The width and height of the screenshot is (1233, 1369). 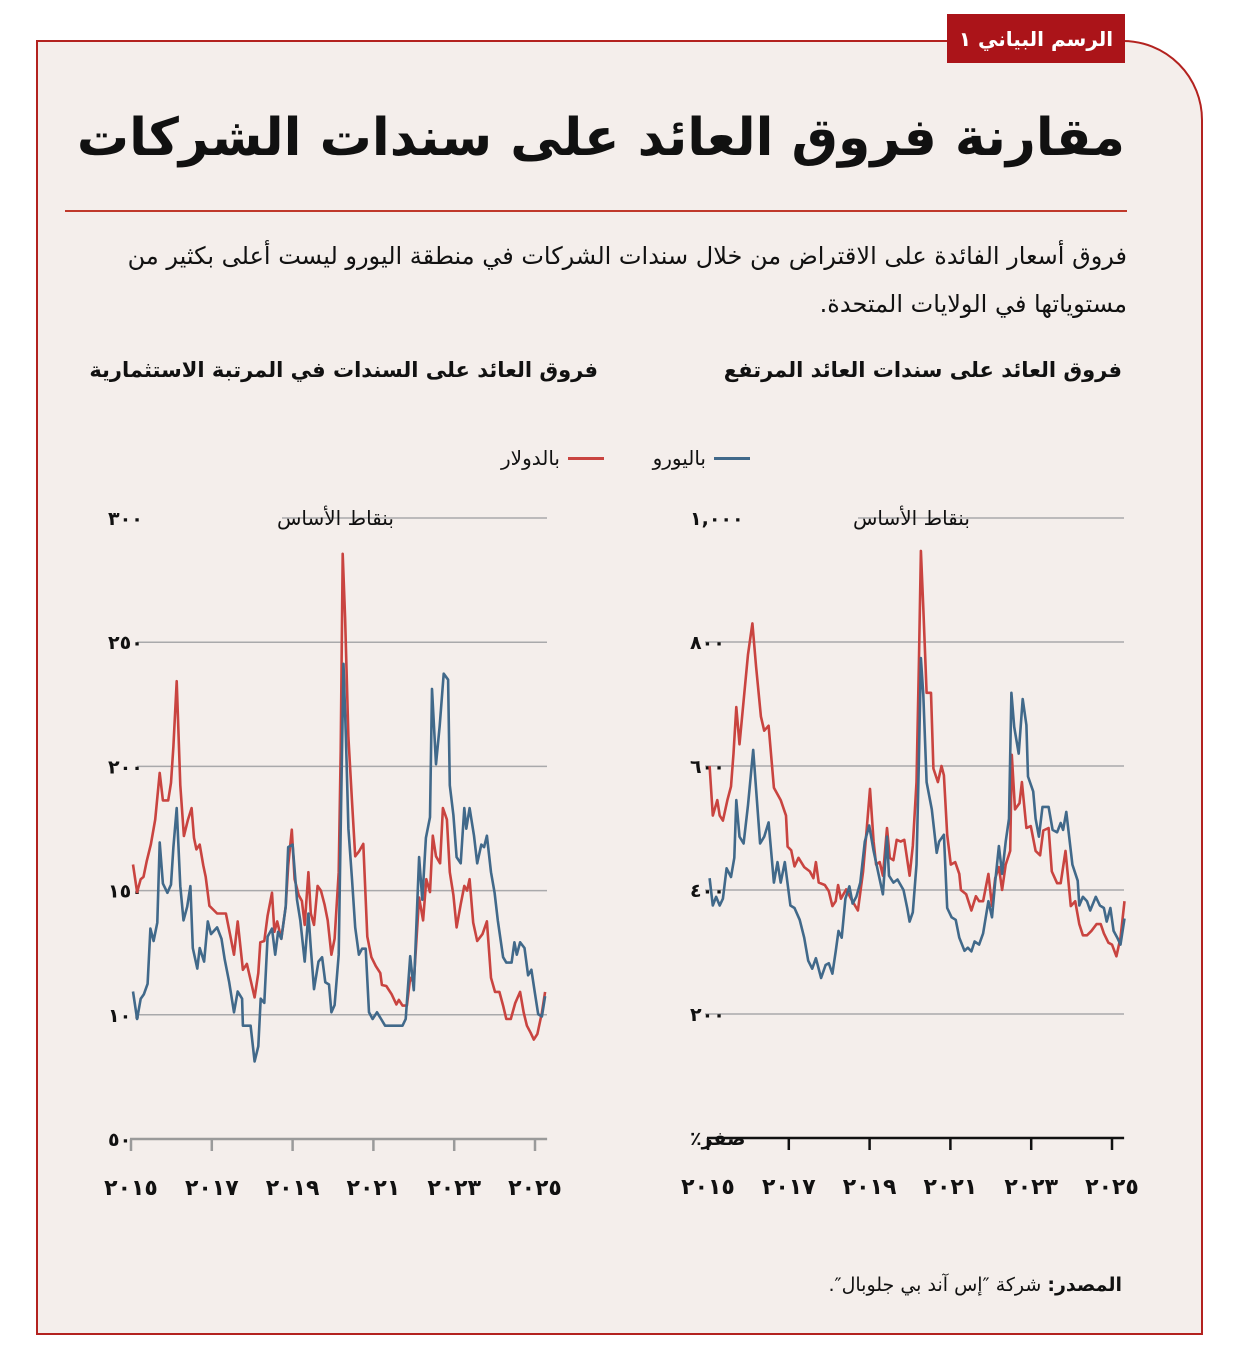 What do you see at coordinates (125, 892) in the screenshot?
I see `y-tick-label-investment-grade: ١٥٠` at bounding box center [125, 892].